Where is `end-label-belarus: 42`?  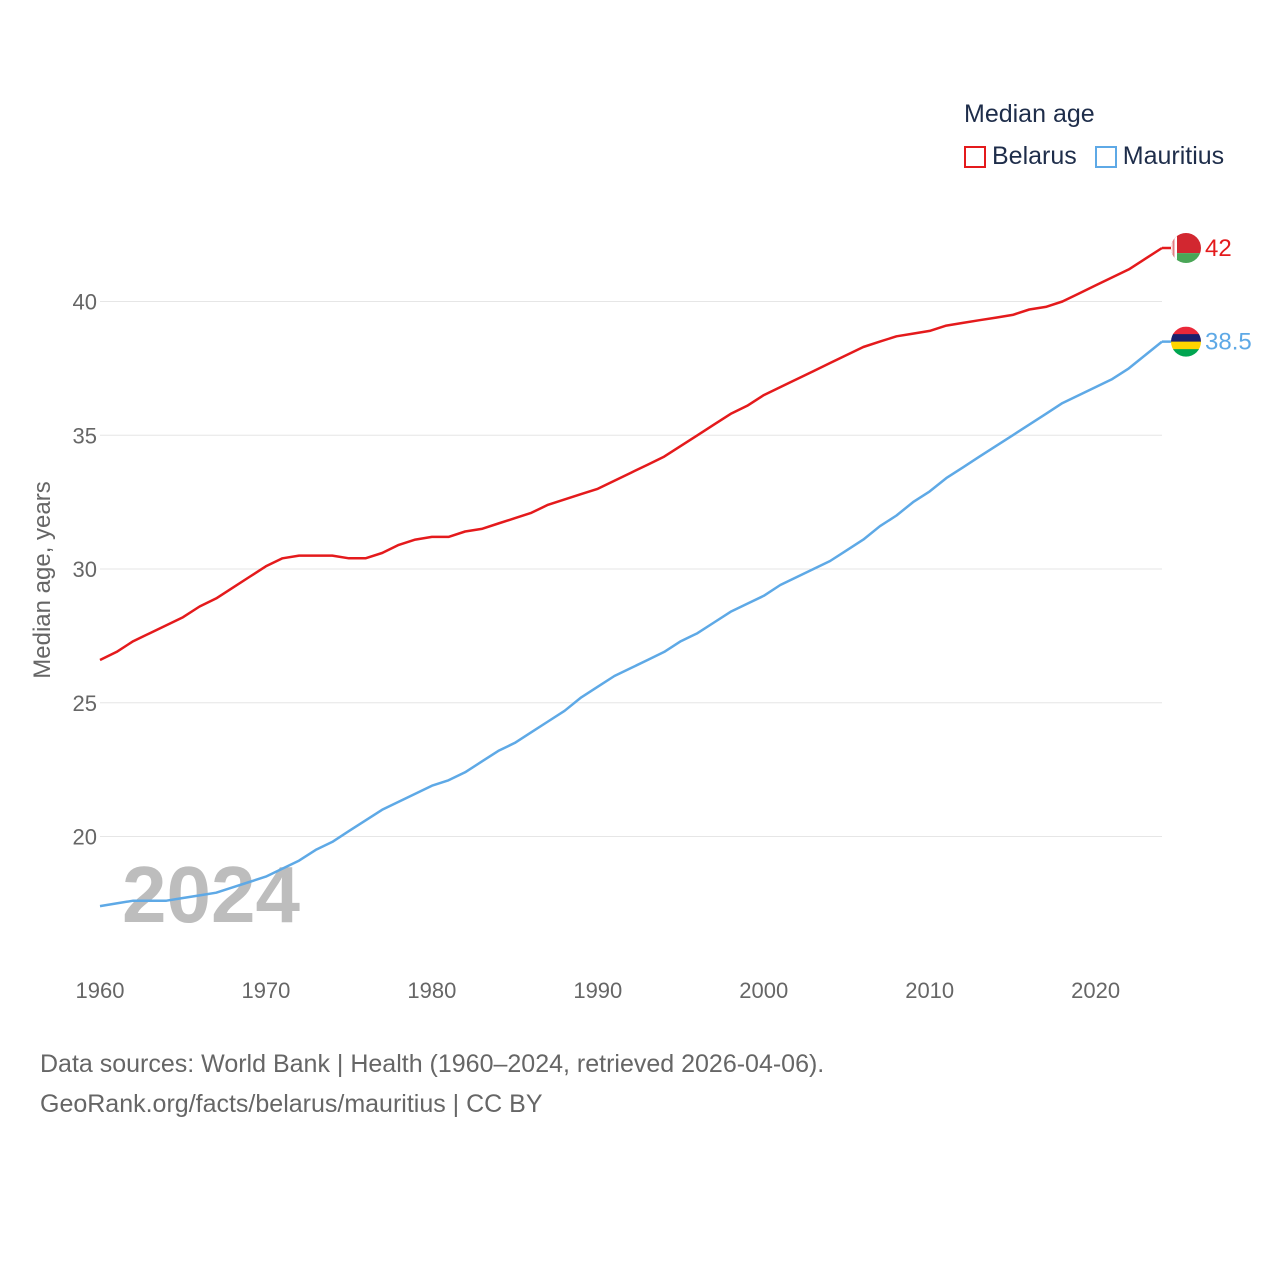
end-label-belarus: 42 is located at coordinates (1218, 248).